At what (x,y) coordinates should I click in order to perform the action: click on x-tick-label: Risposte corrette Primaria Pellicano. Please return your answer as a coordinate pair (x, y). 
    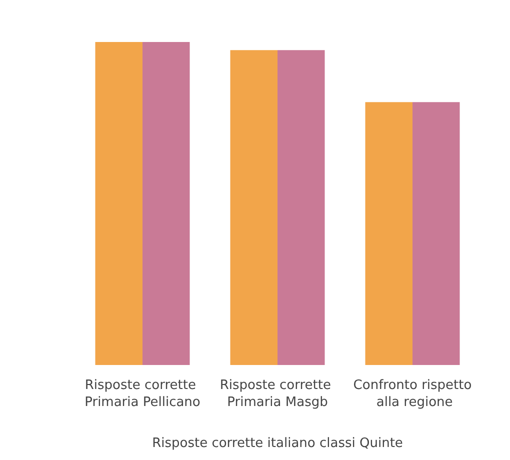
    Looking at the image, I should click on (142, 394).